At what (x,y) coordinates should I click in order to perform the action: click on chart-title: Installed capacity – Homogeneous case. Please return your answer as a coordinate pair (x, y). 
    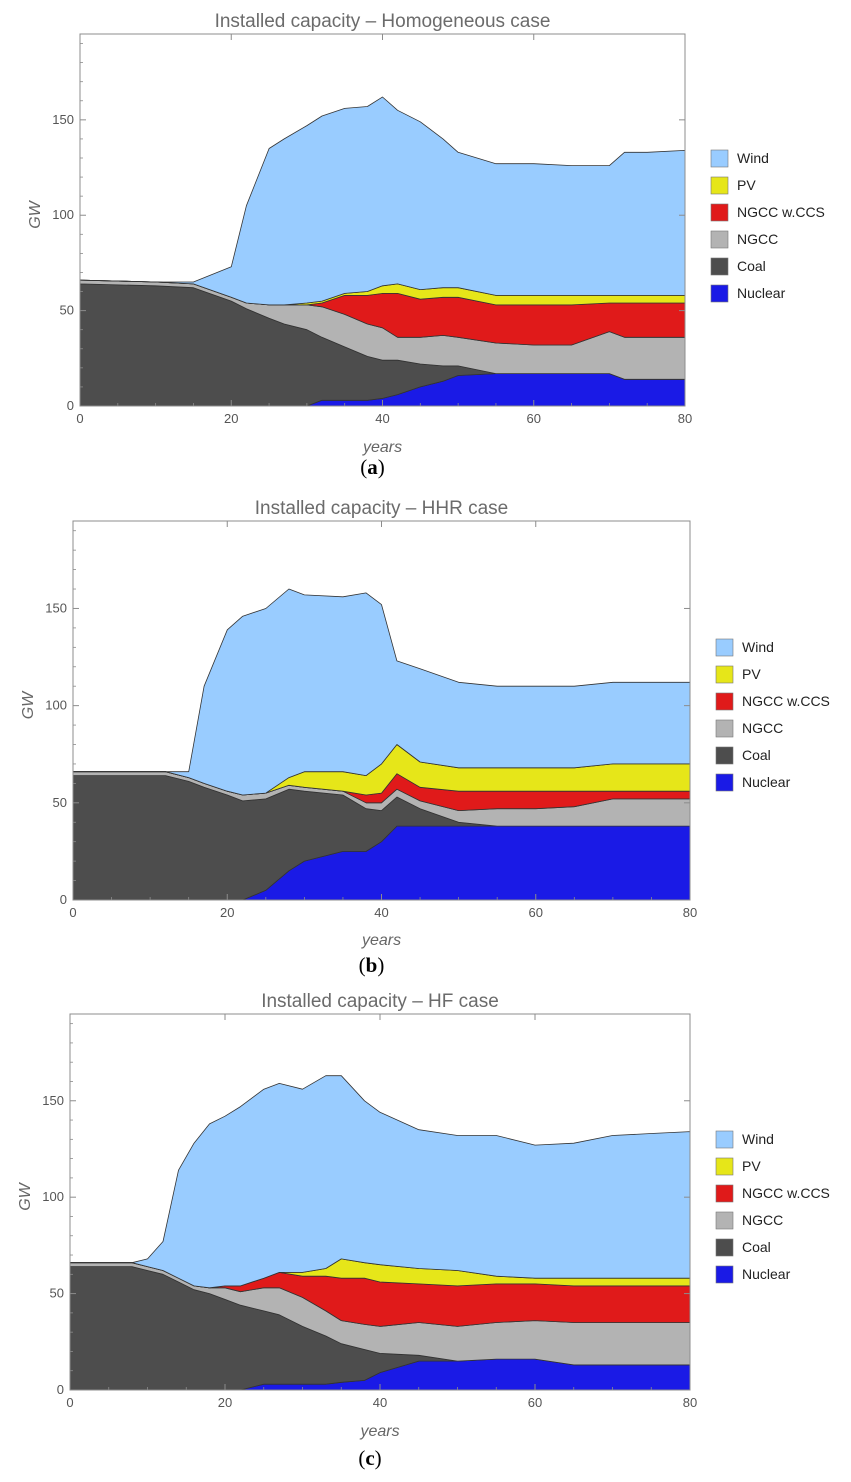
    Looking at the image, I should click on (383, 21).